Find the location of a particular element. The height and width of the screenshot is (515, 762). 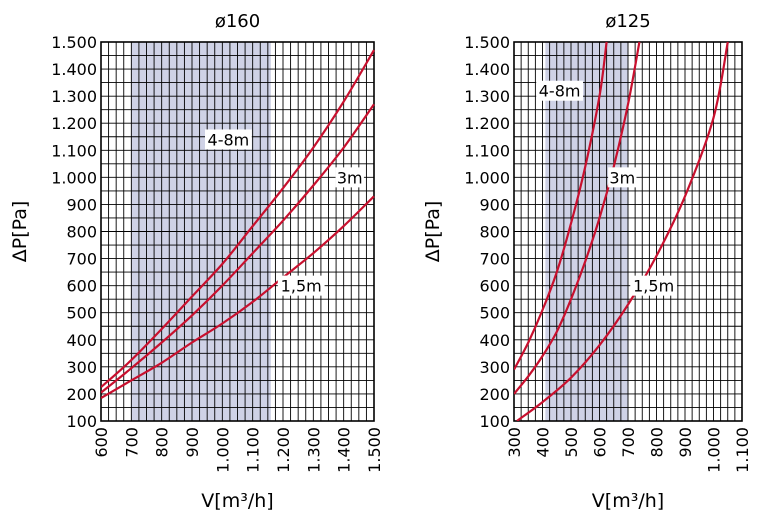

chart-title: ø160 is located at coordinates (237, 21).